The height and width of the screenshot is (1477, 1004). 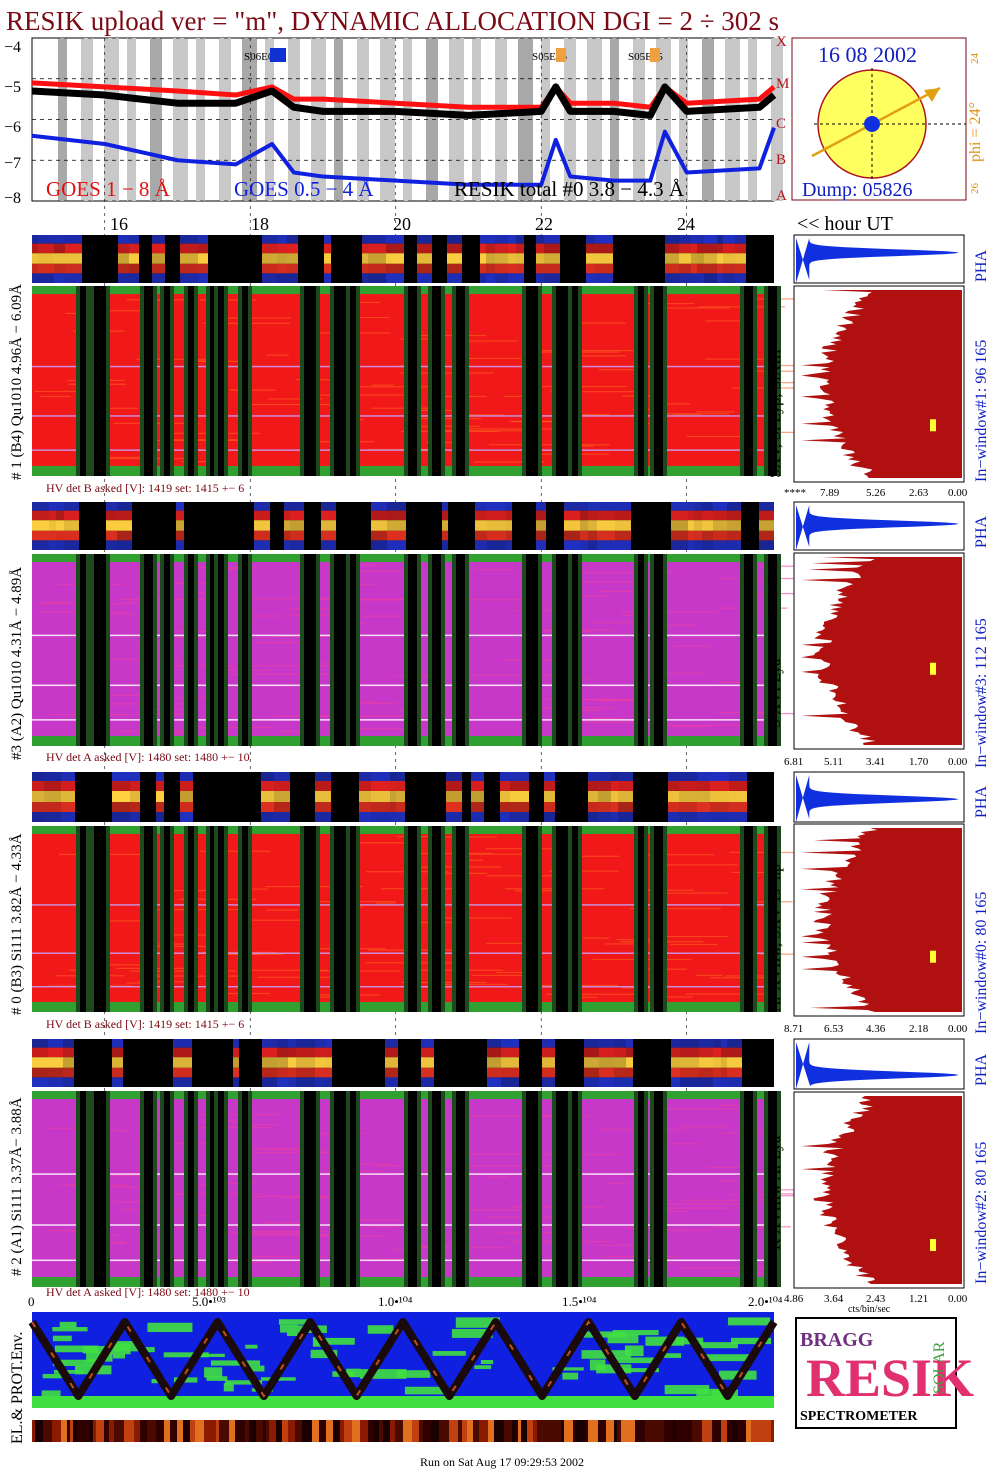 I want to click on window-label: In−window#2: 80 165, so click(x=981, y=1213).